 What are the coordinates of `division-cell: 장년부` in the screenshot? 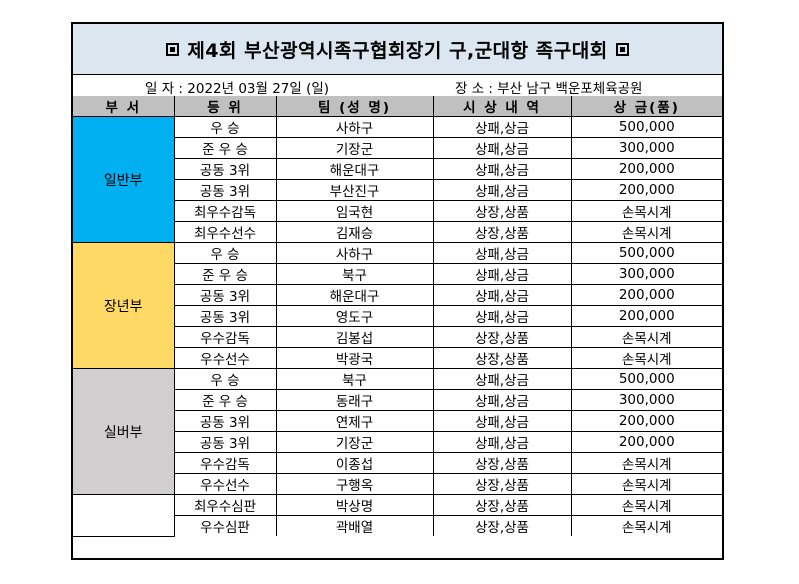 It's located at (124, 305).